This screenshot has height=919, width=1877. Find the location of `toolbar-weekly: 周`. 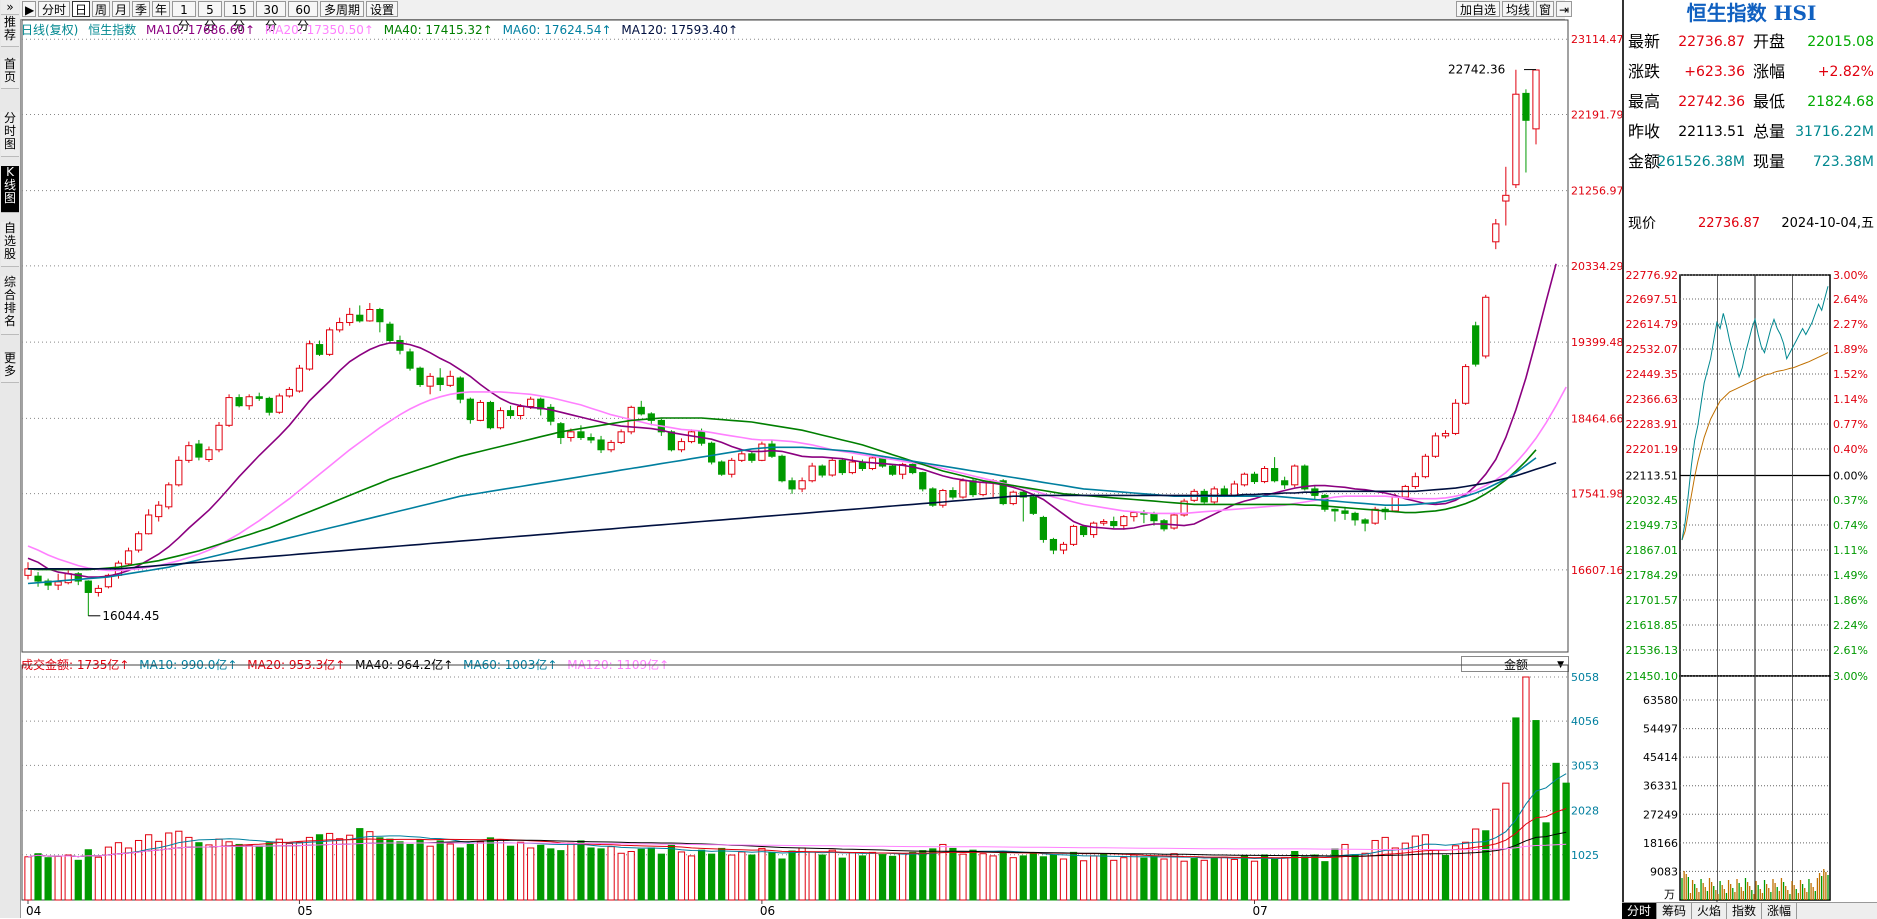

toolbar-weekly: 周 is located at coordinates (101, 9).